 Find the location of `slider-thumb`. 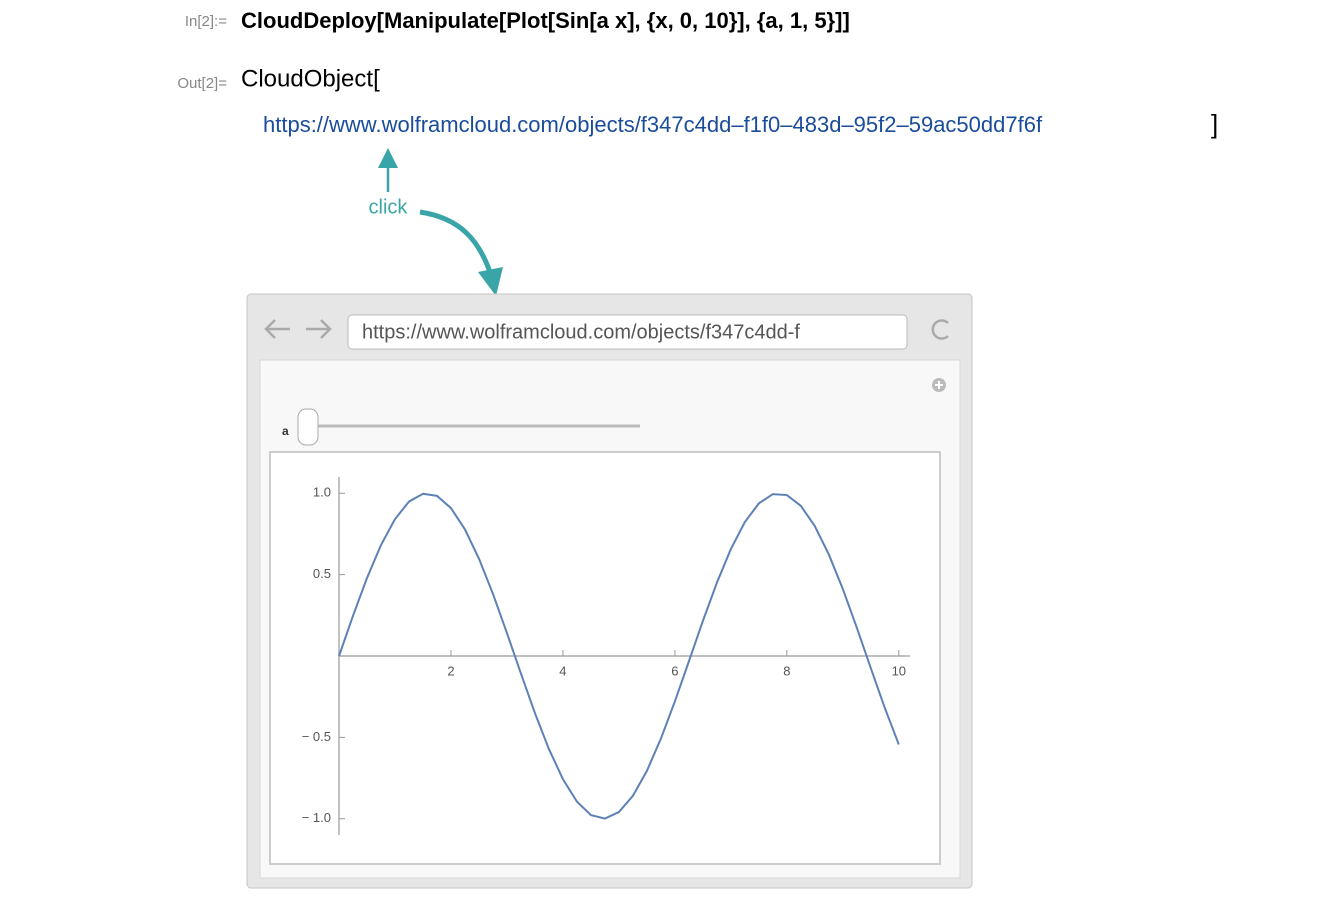

slider-thumb is located at coordinates (308, 427).